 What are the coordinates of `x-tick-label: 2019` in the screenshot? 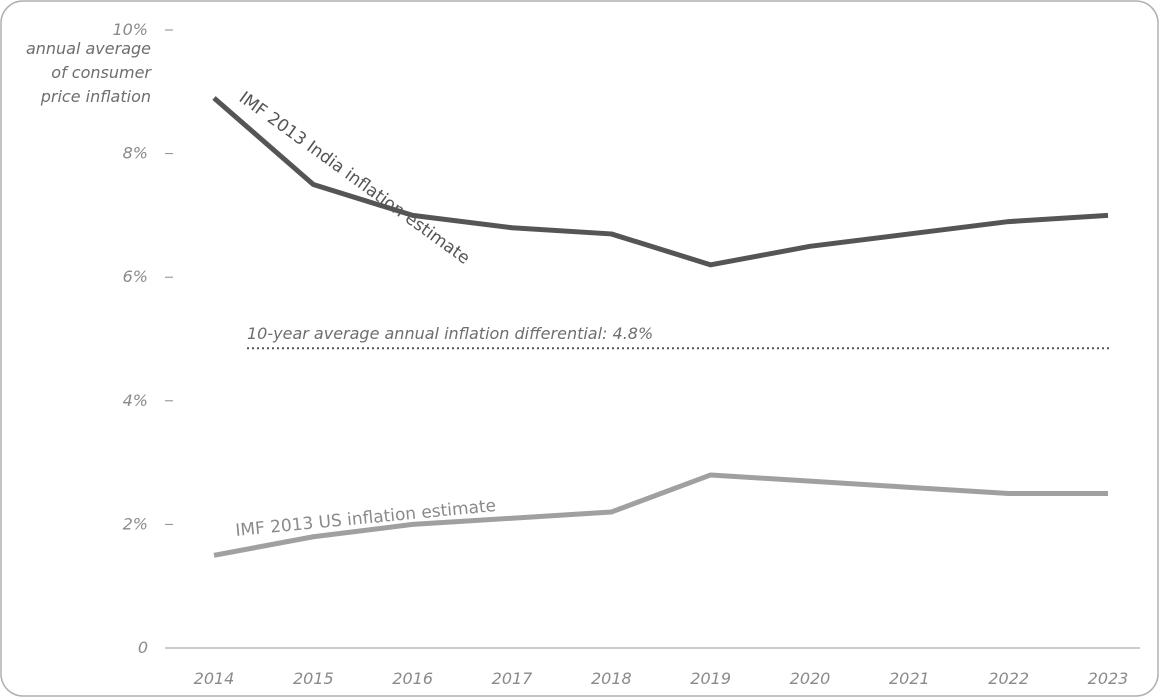 It's located at (710, 678).